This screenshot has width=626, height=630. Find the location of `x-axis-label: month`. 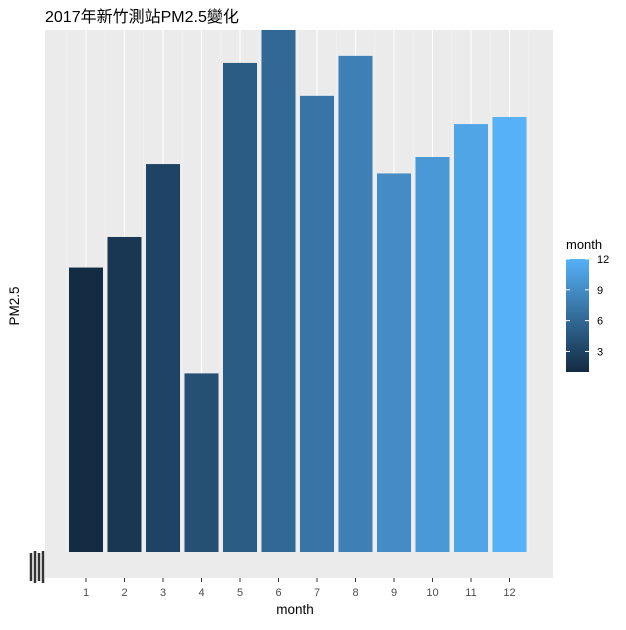

x-axis-label: month is located at coordinates (295, 609).